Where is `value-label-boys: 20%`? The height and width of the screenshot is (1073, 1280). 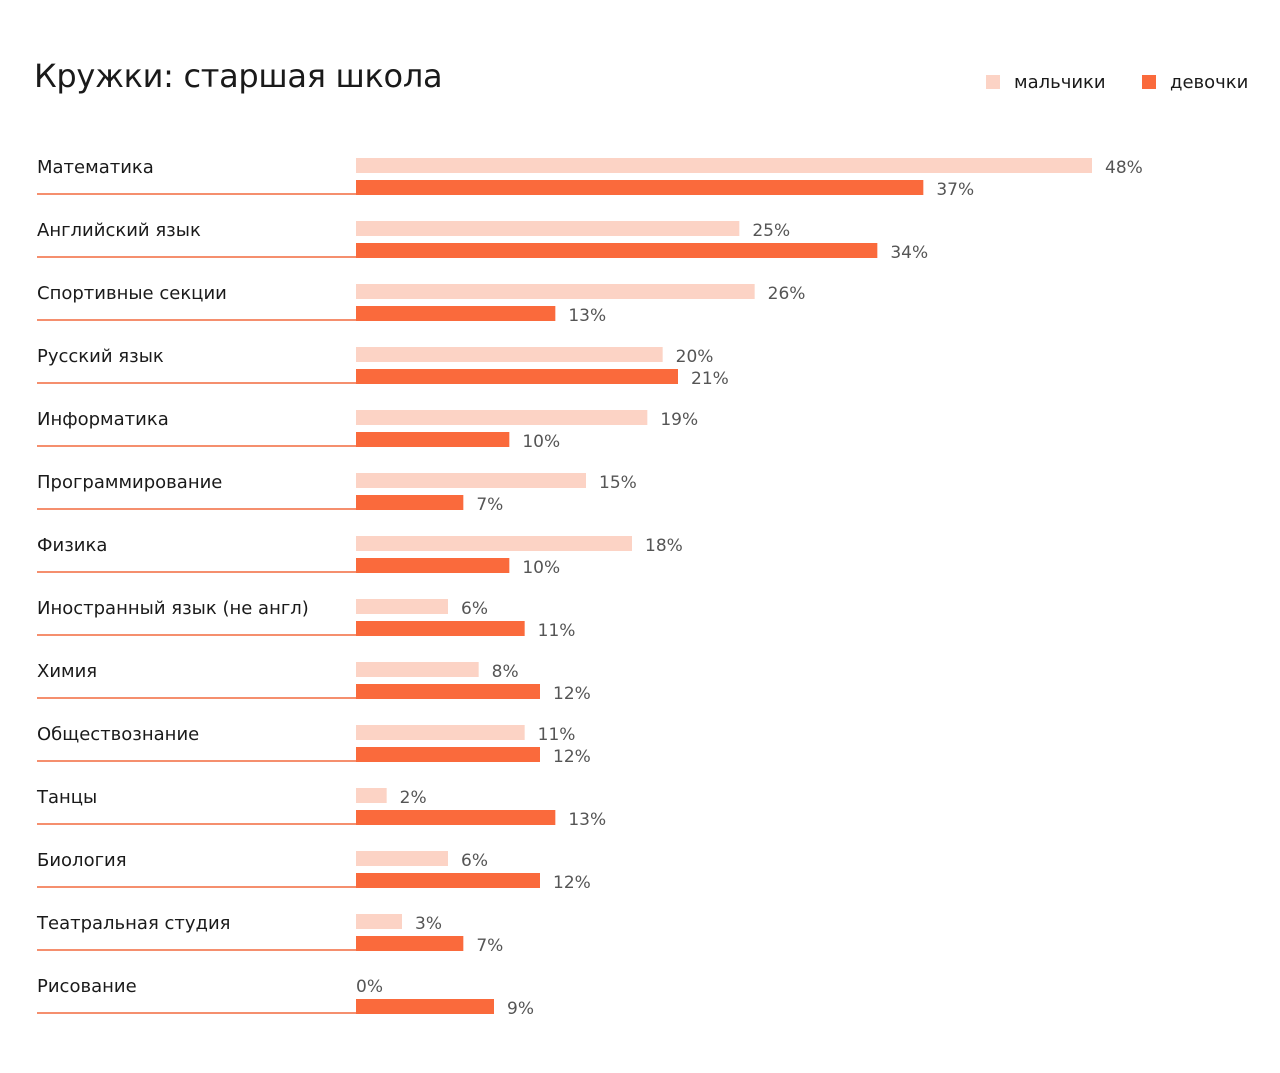
value-label-boys: 20% is located at coordinates (695, 357).